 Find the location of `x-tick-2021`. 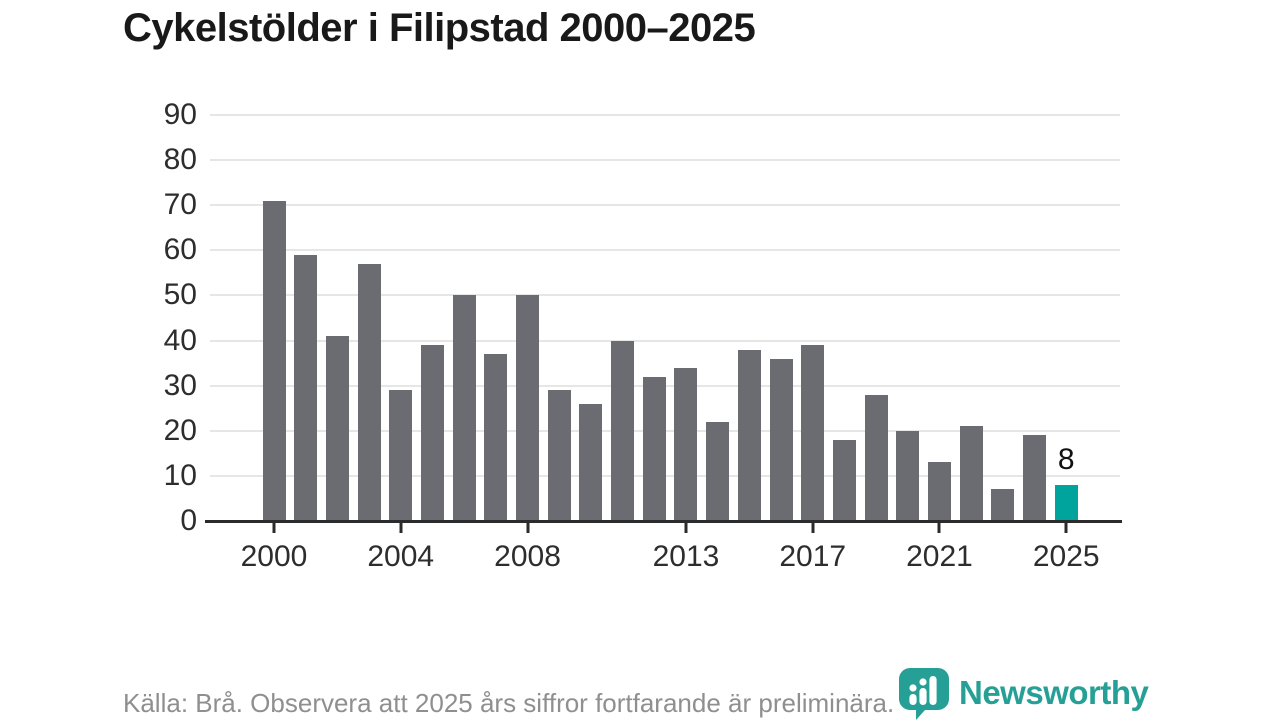

x-tick-2021 is located at coordinates (939, 528).